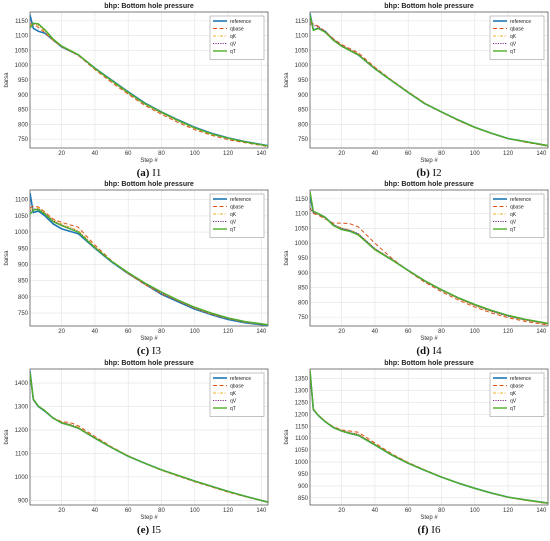  What do you see at coordinates (149, 530) in the screenshot?
I see `panel-caption: (e) I5` at bounding box center [149, 530].